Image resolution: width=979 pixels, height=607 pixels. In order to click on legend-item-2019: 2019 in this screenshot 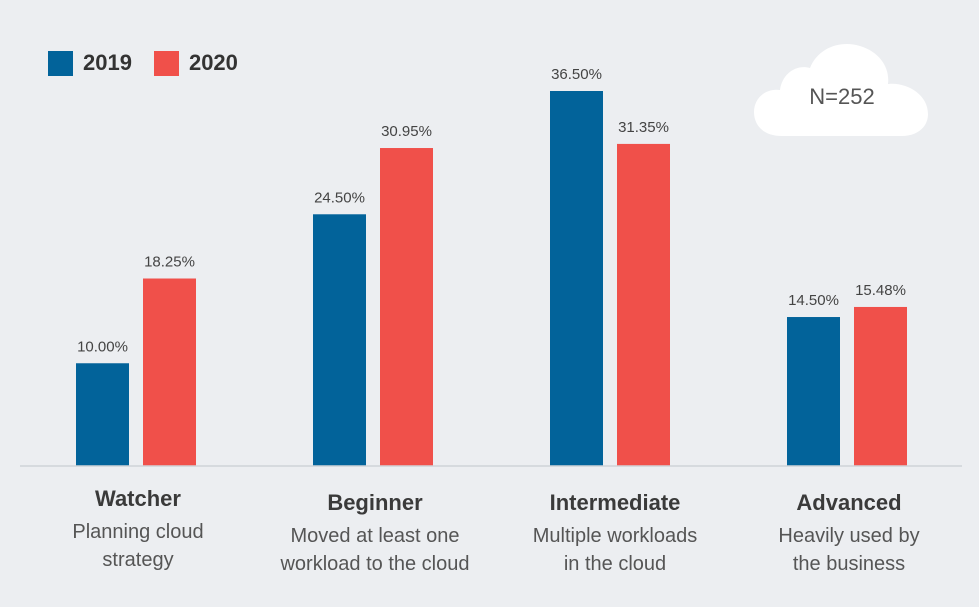, I will do `click(90, 63)`.